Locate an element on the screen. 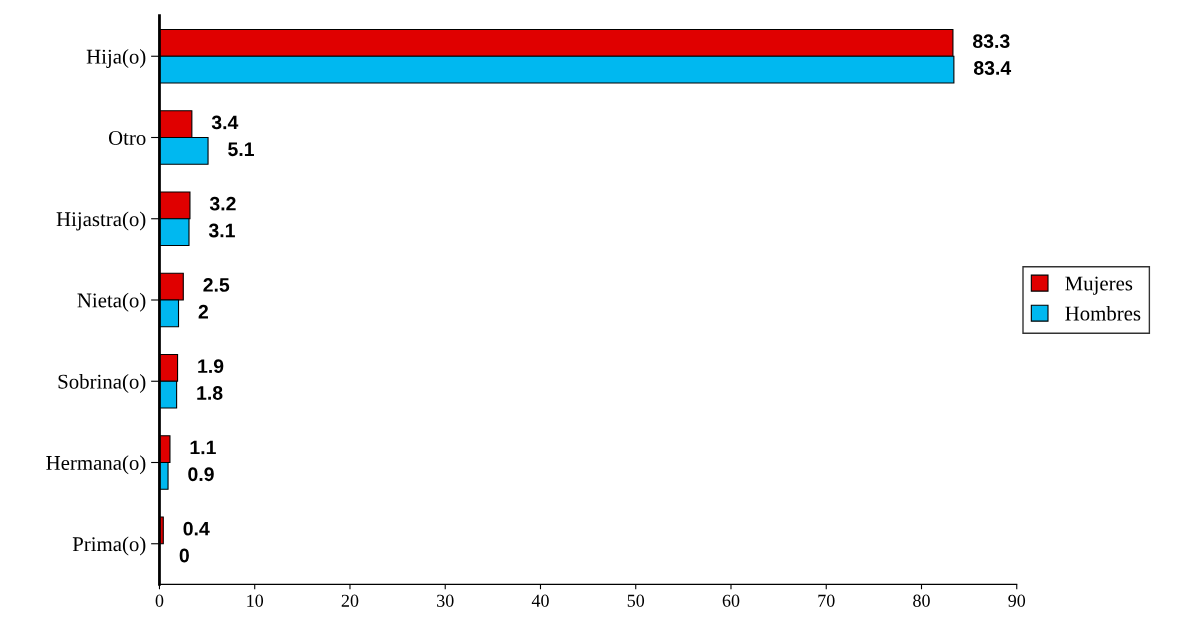  data-label: 0.9 is located at coordinates (201, 474).